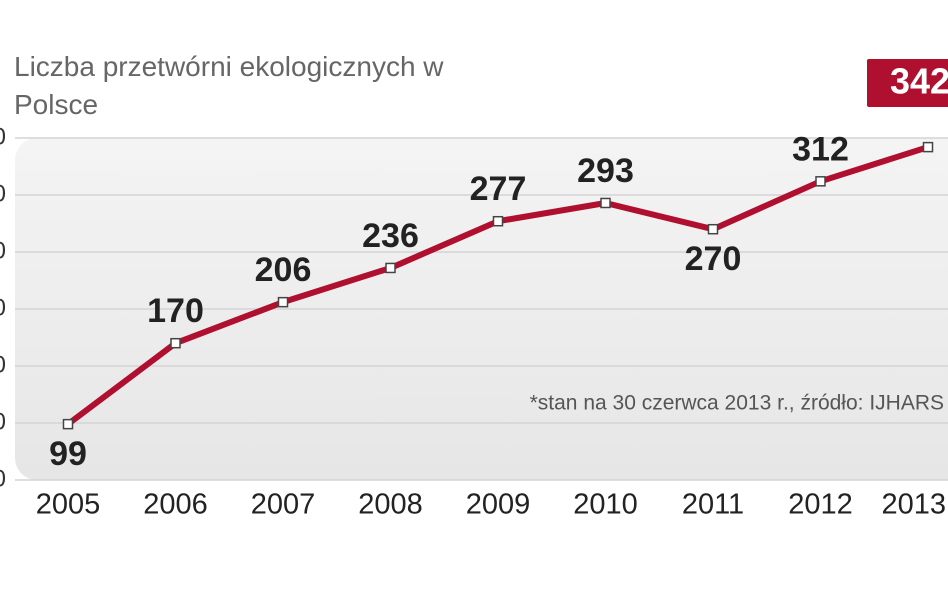 Image resolution: width=948 pixels, height=593 pixels. Describe the element at coordinates (283, 270) in the screenshot. I see `value-label: 206` at that location.